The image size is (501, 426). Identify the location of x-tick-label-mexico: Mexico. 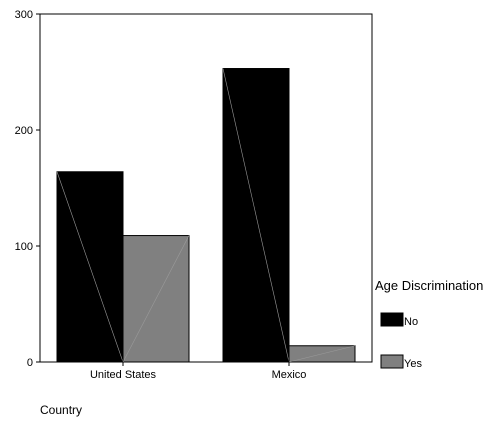
(289, 375).